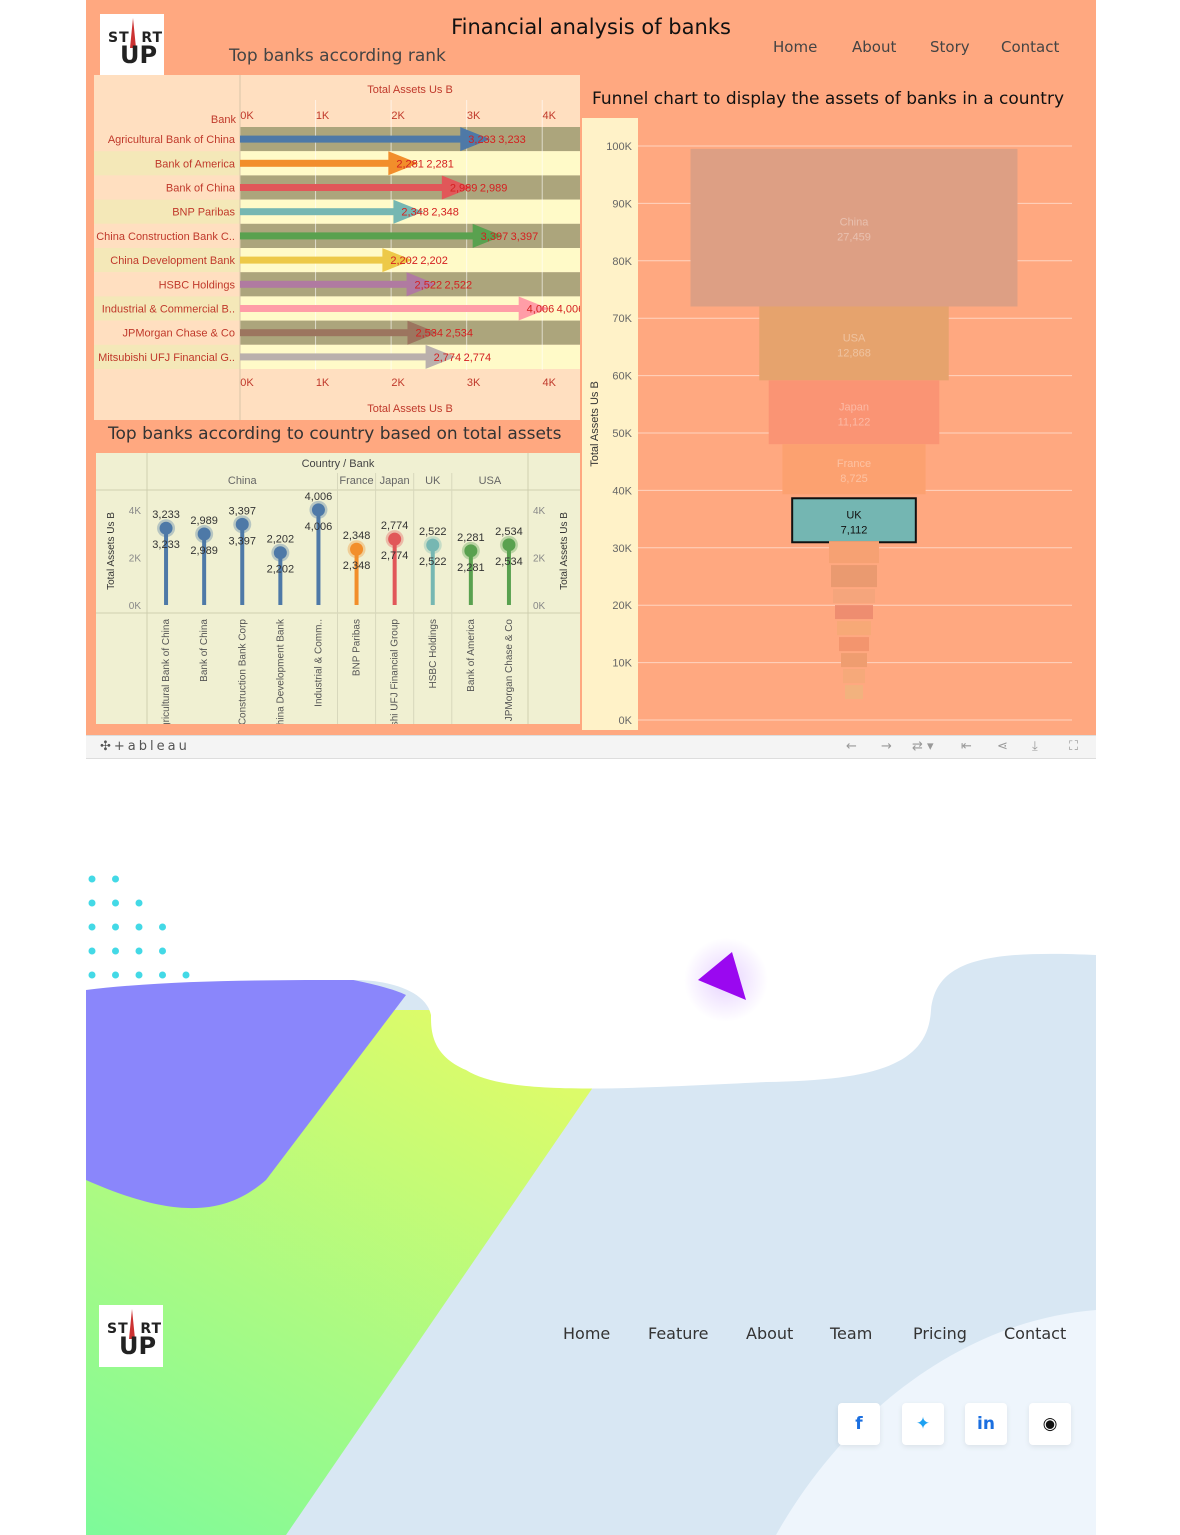 This screenshot has width=1180, height=1535. Describe the element at coordinates (280, 671) in the screenshot. I see `lollipop-bank-label: China Development Bank` at that location.